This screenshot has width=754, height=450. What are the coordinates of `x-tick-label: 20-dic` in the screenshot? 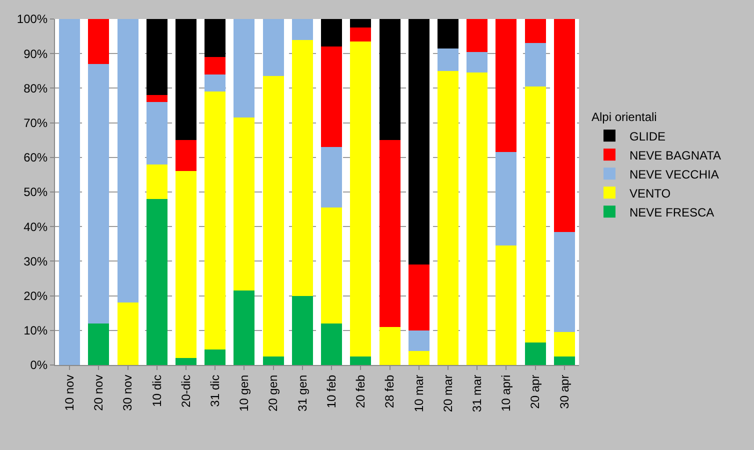 It's located at (185, 391).